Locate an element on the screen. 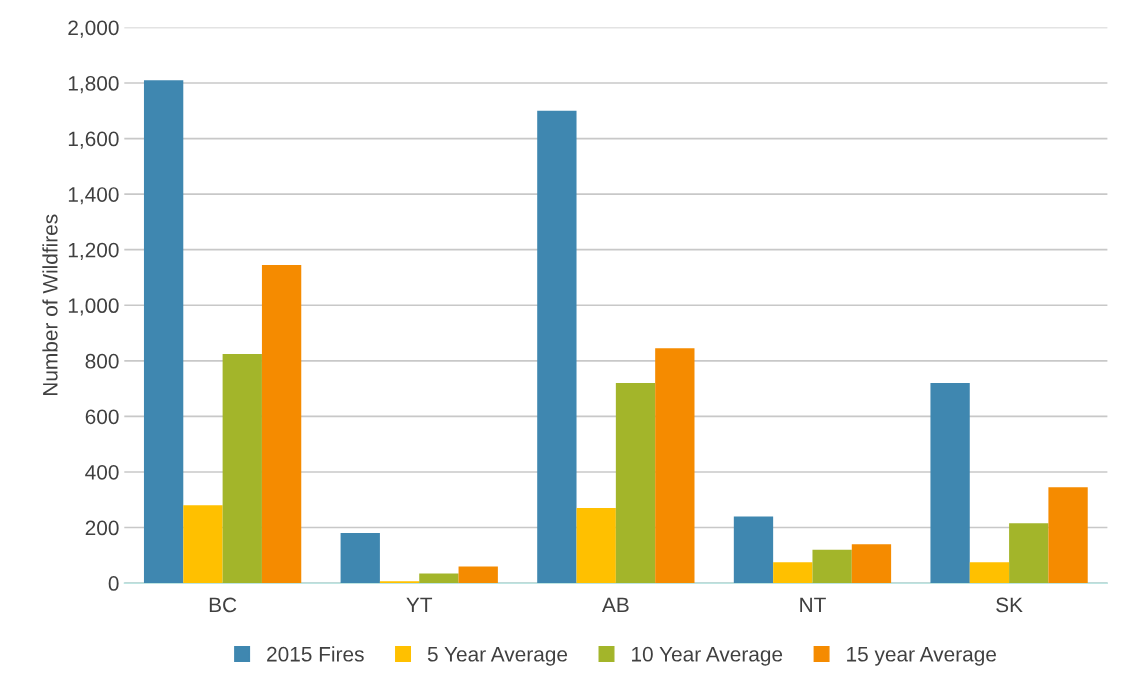 The image size is (1130, 686). y-tick-label: 1,000 is located at coordinates (93, 307).